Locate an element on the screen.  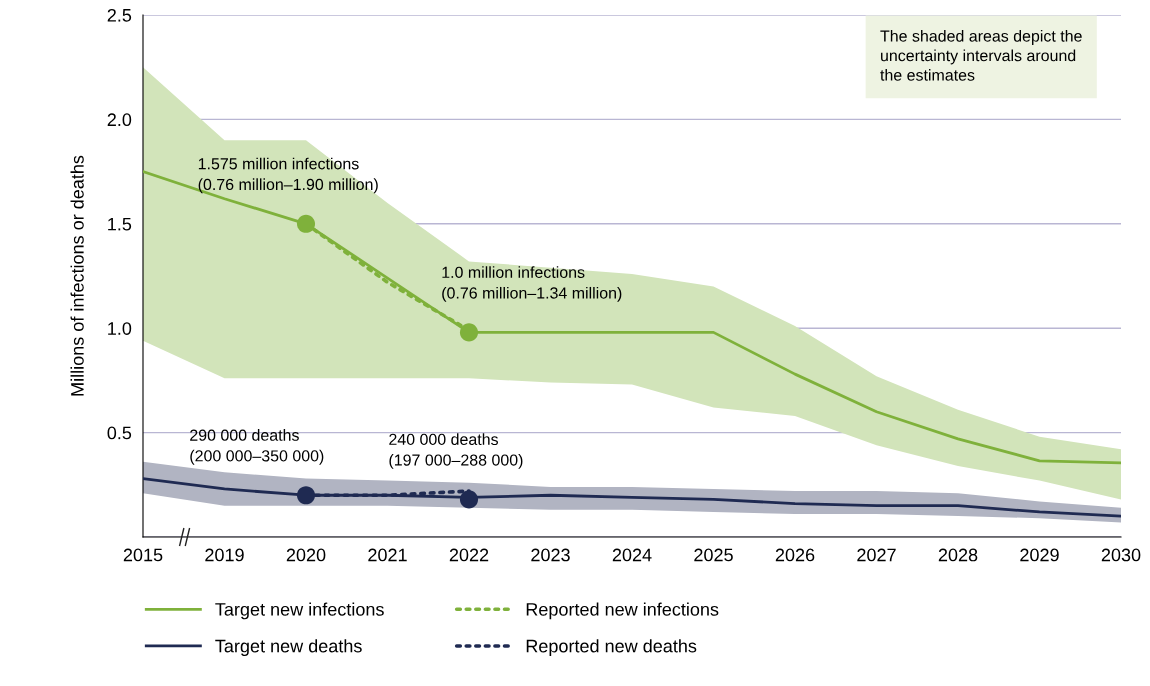
x-tick-label: 2023 is located at coordinates (550, 555).